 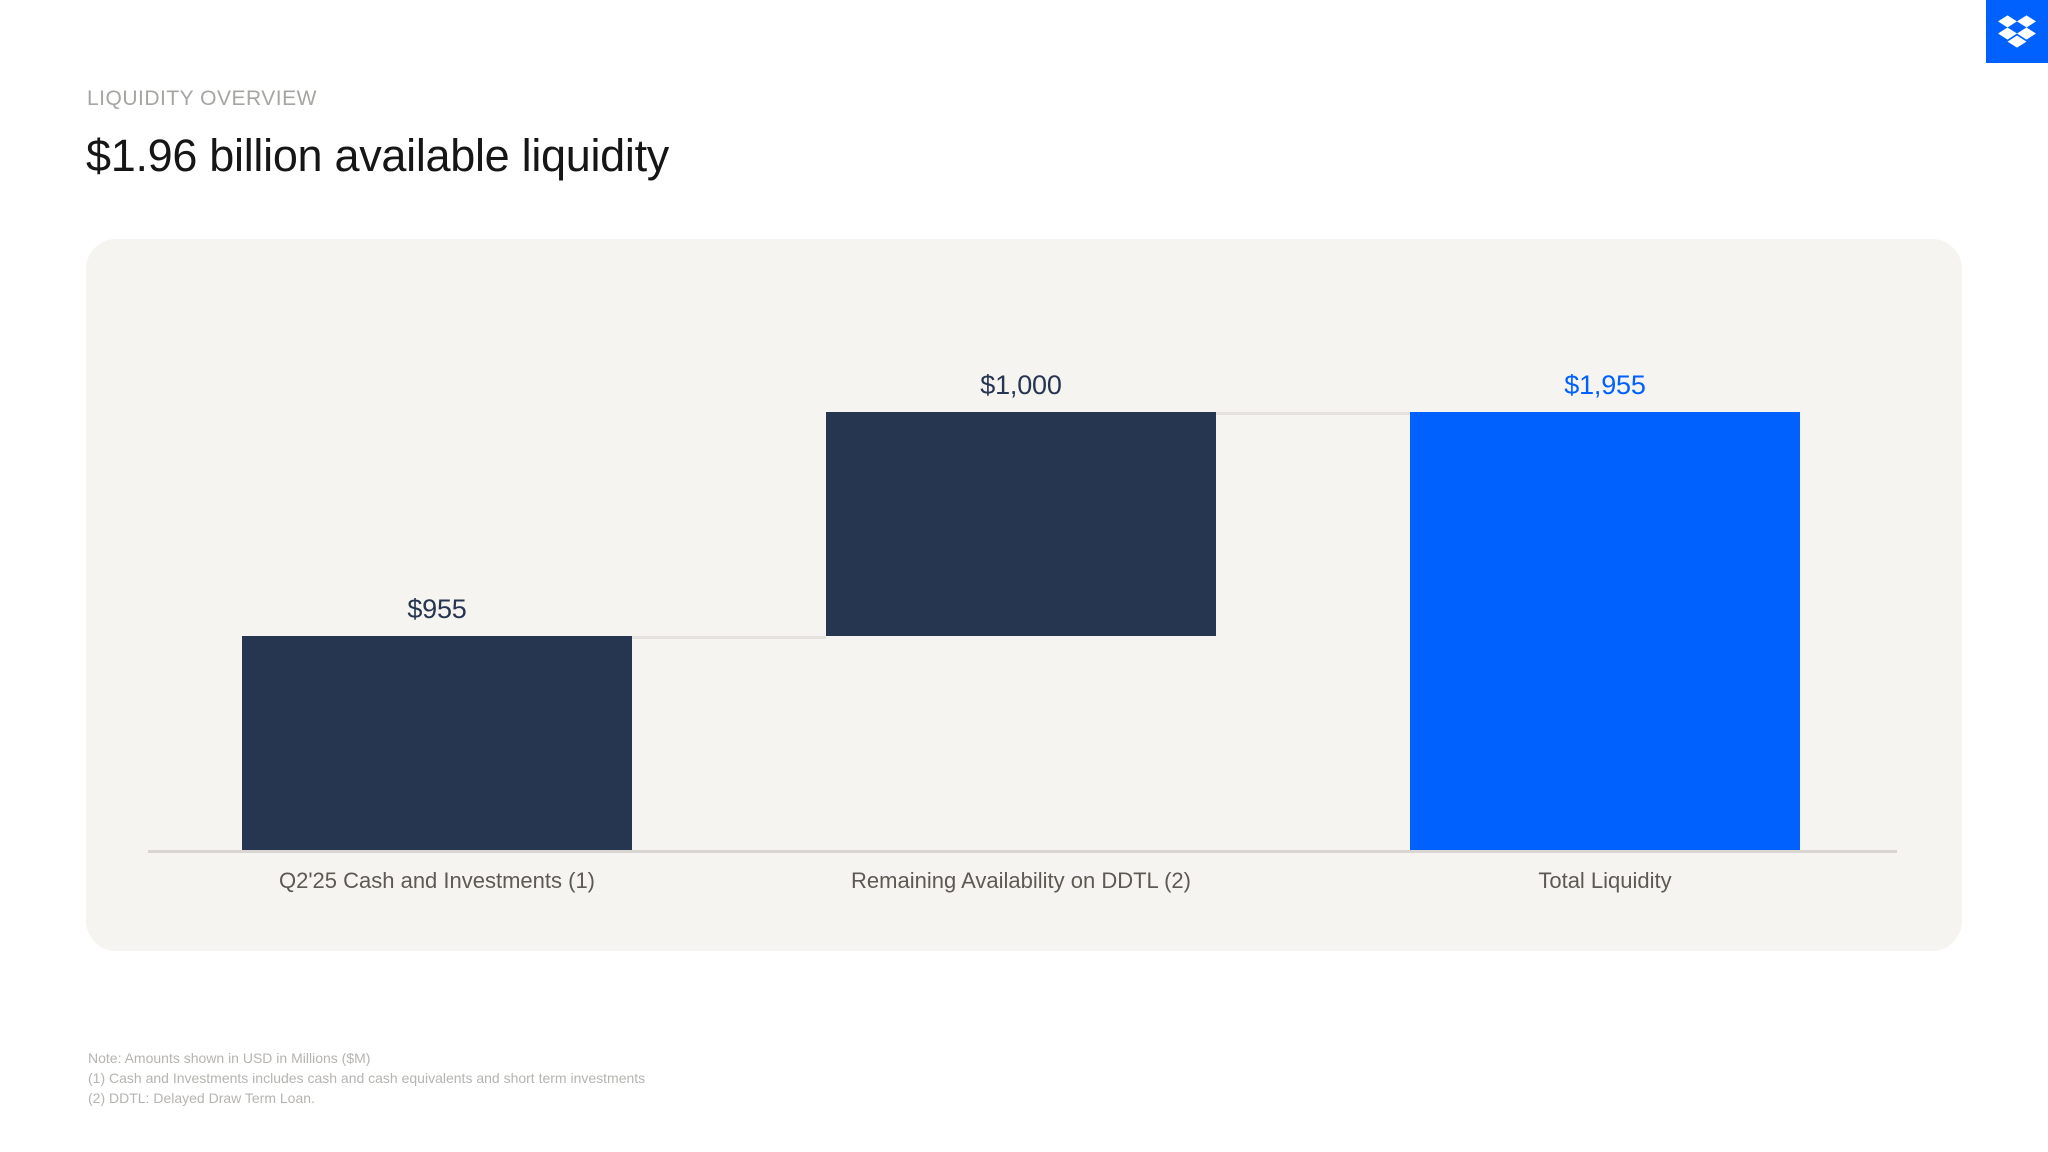 What do you see at coordinates (437, 880) in the screenshot?
I see `category-label: Q2'25 Cash and Investments (1)` at bounding box center [437, 880].